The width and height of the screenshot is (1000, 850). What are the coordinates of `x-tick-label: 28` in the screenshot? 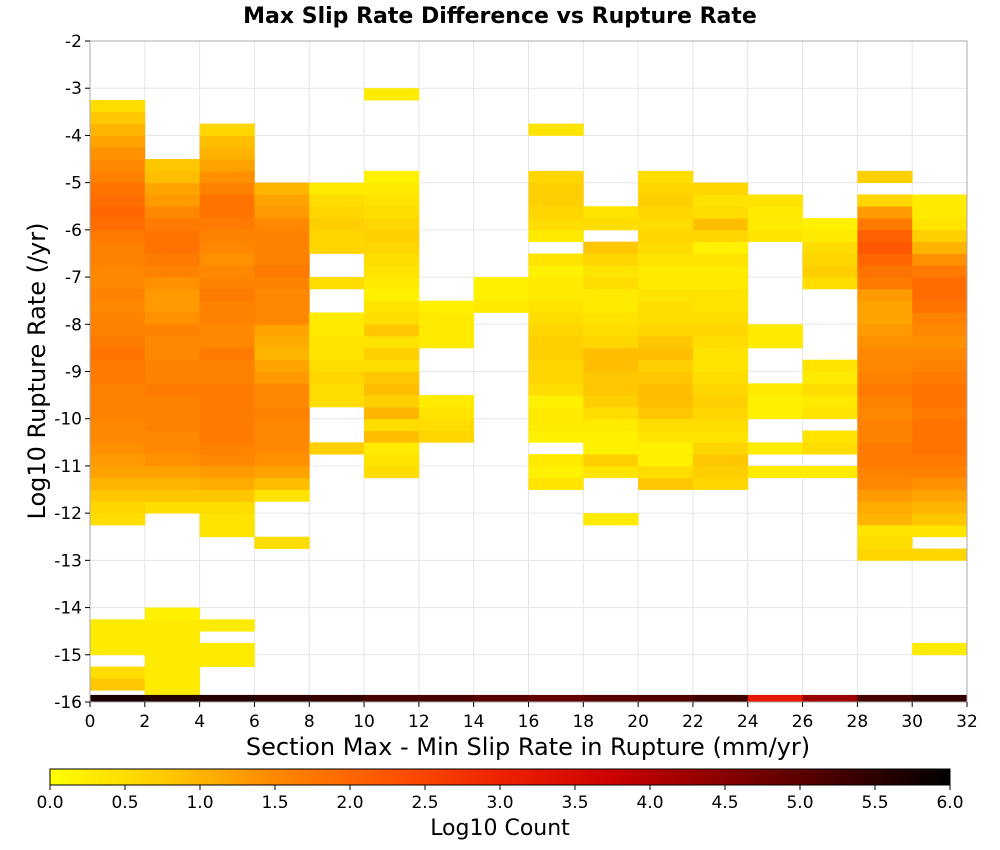 It's located at (858, 722).